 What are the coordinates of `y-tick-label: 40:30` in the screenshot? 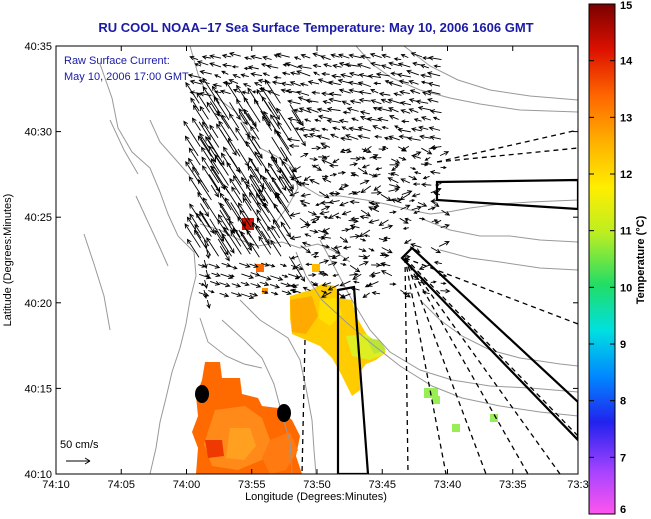 It's located at (38, 133).